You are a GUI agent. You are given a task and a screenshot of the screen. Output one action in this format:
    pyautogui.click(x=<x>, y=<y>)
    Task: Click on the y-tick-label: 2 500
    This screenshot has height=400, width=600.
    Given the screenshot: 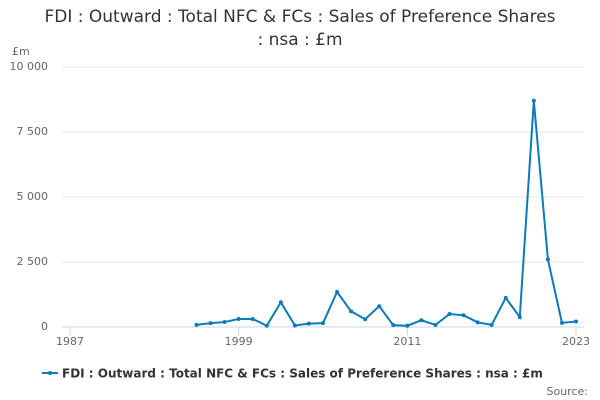 What is the action you would take?
    pyautogui.click(x=33, y=261)
    